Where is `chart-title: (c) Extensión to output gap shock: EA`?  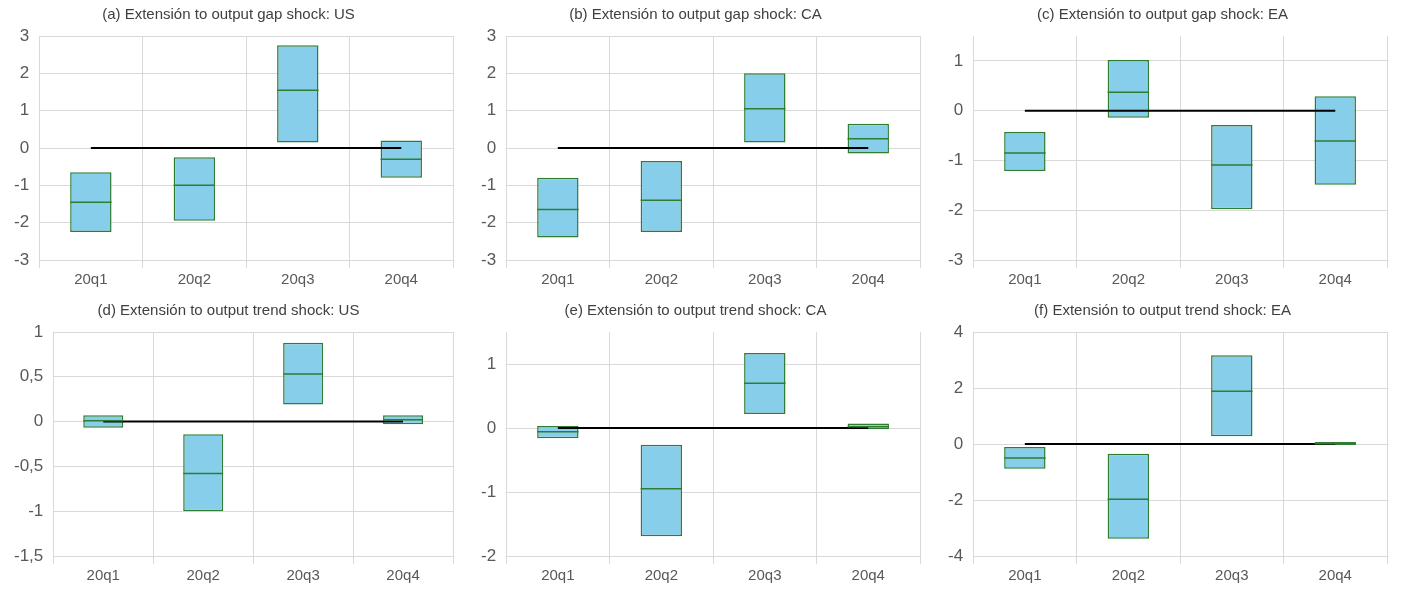
chart-title: (c) Extensión to output gap shock: EA is located at coordinates (1162, 14).